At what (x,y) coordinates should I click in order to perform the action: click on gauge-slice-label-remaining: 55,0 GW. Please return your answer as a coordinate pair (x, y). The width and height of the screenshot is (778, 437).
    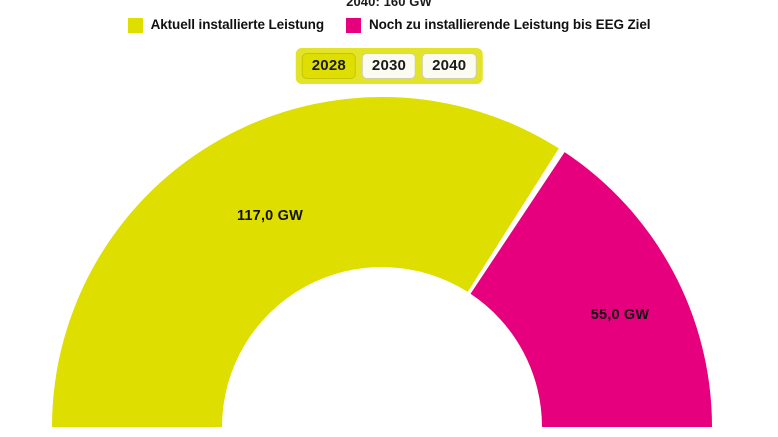
    Looking at the image, I should click on (620, 315).